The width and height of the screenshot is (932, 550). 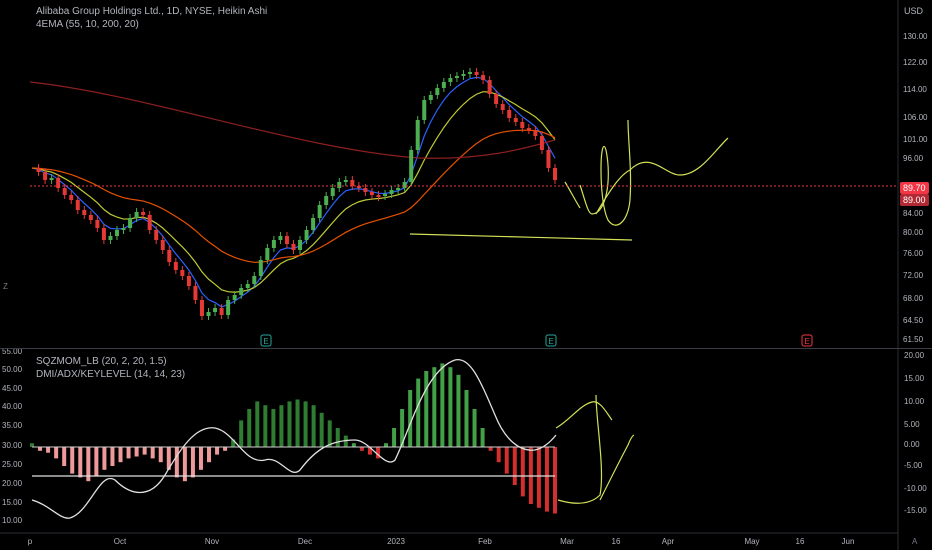 What do you see at coordinates (292, 120) in the screenshot?
I see `ema-200-line` at bounding box center [292, 120].